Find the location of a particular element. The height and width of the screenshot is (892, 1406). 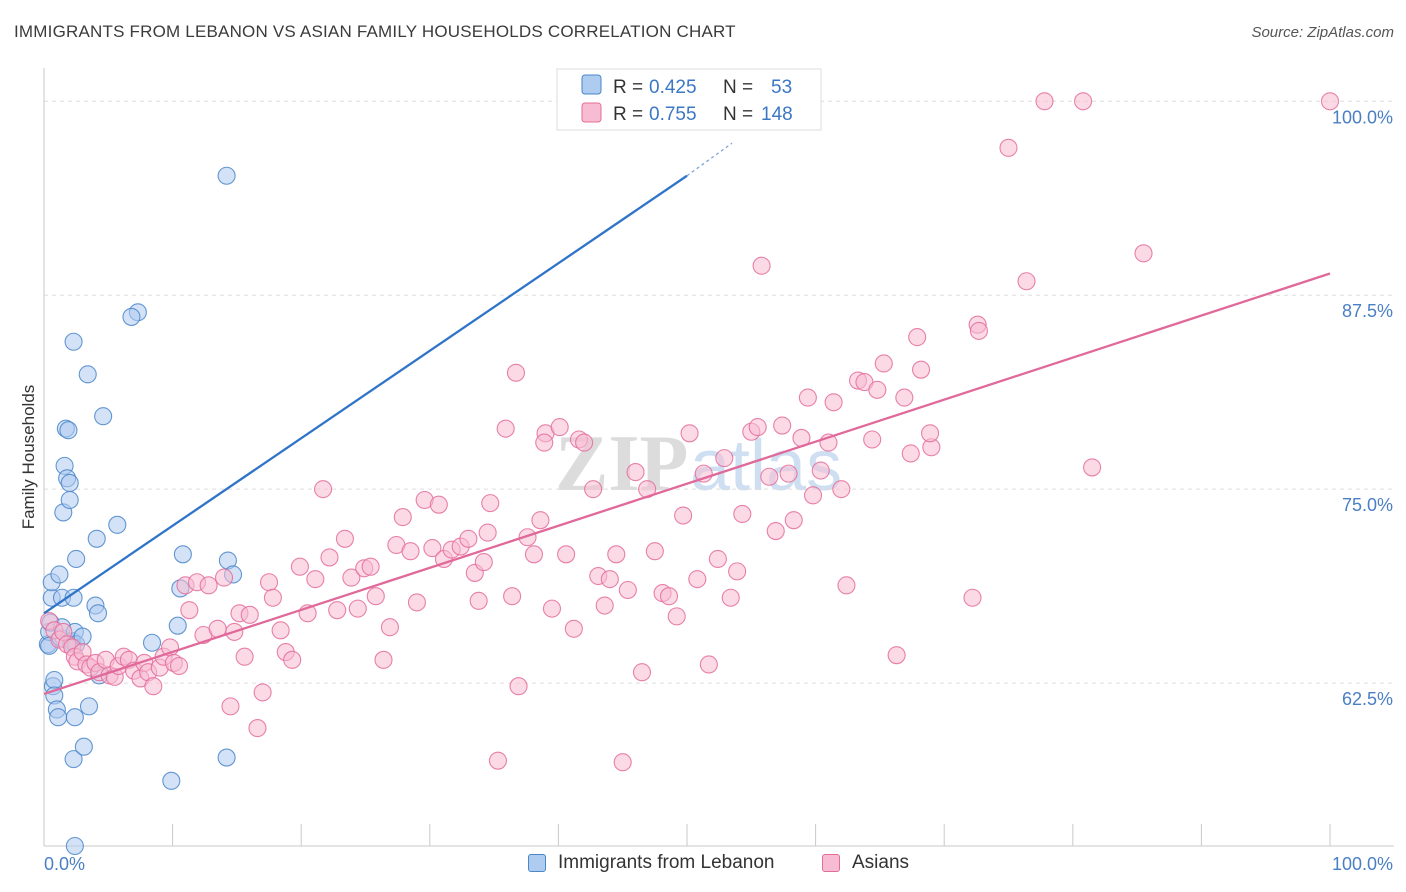

legend-swatch-lebanon is located at coordinates (591, 84).